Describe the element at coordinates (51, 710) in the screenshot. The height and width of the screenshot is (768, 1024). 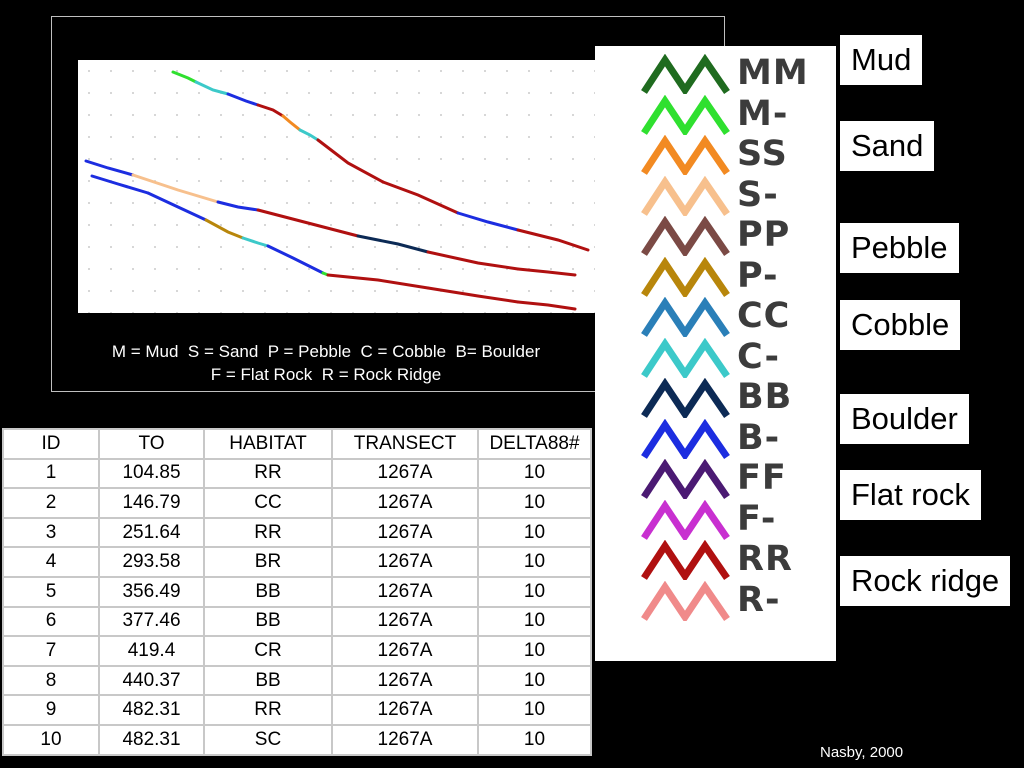
I see `table-cell: 9` at that location.